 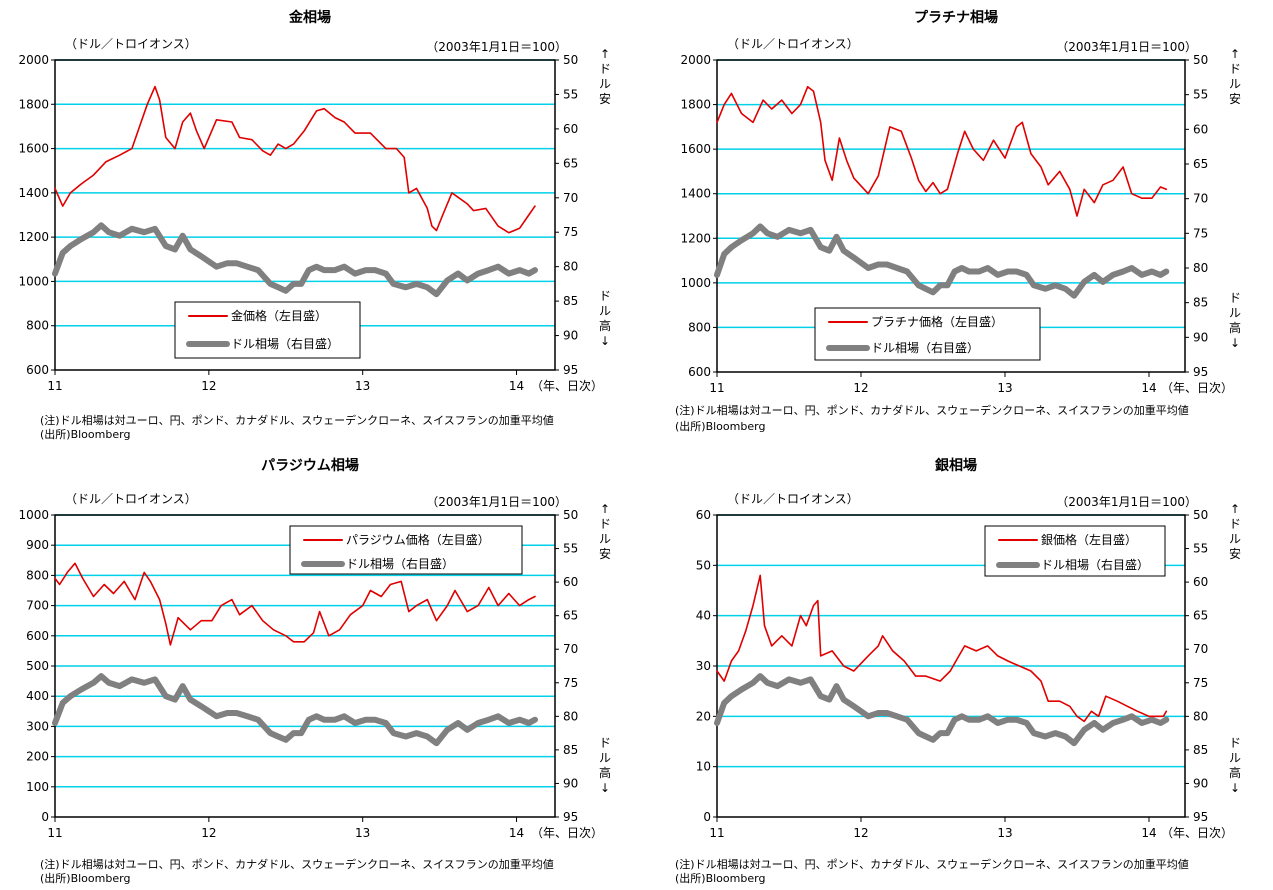 I want to click on legend-box, so click(x=267, y=330).